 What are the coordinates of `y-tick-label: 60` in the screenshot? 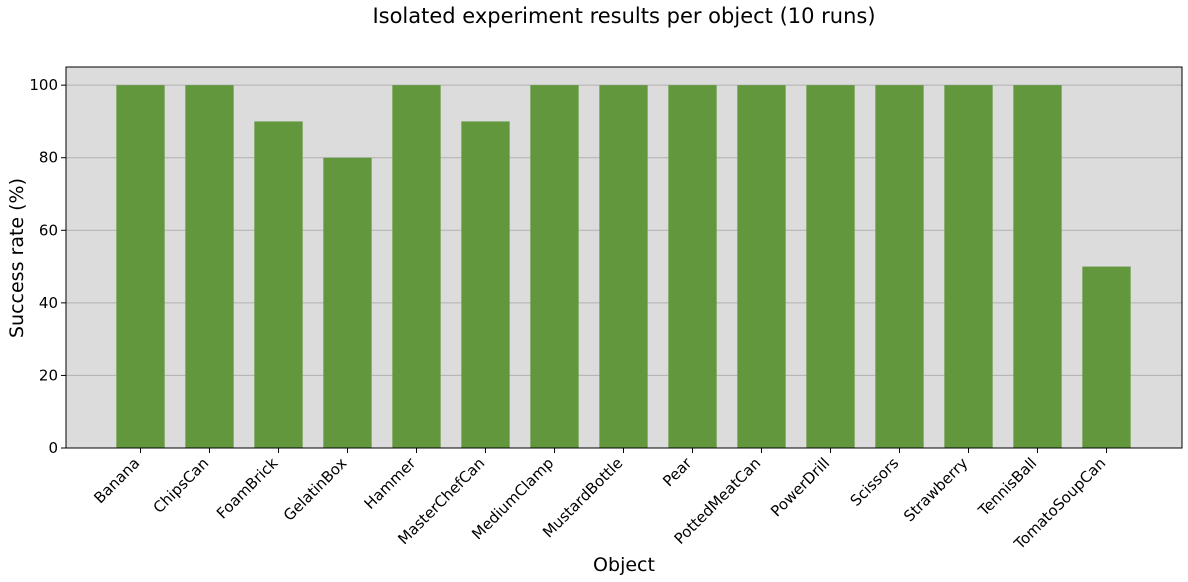 It's located at (48, 230).